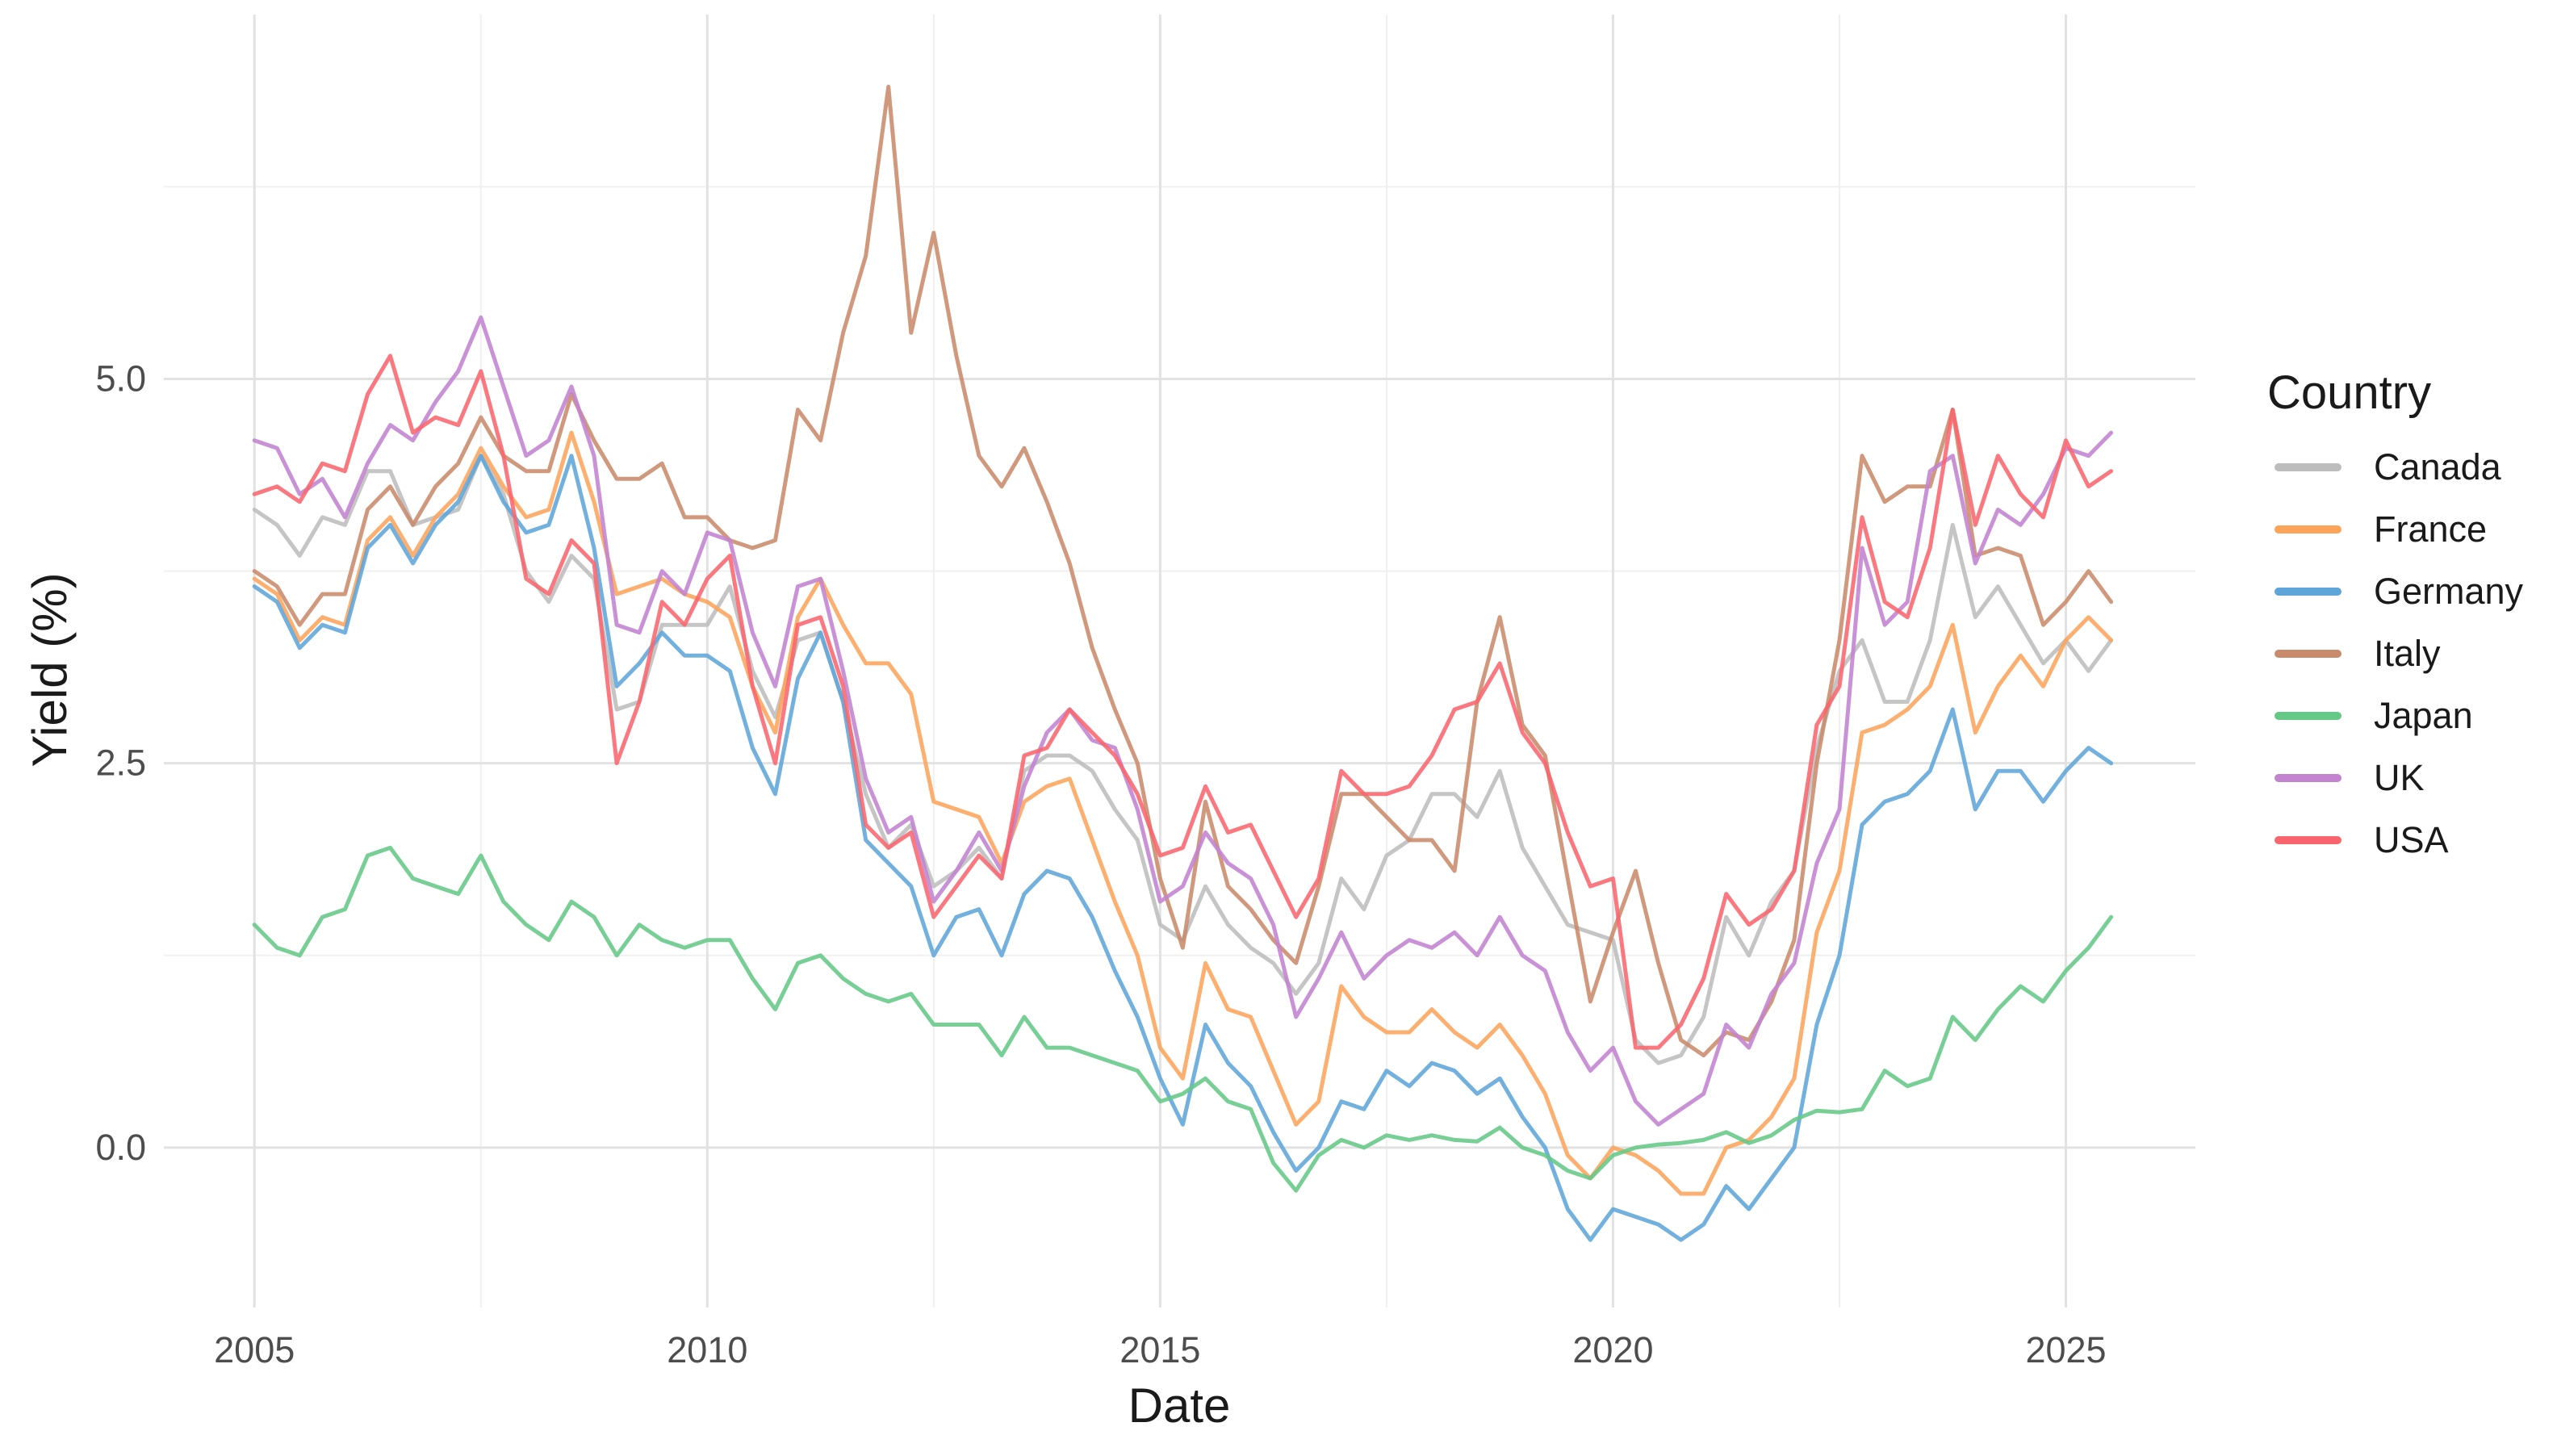 The height and width of the screenshot is (1456, 2557). Describe the element at coordinates (2308, 591) in the screenshot. I see `legend-key-line-Germany` at that location.